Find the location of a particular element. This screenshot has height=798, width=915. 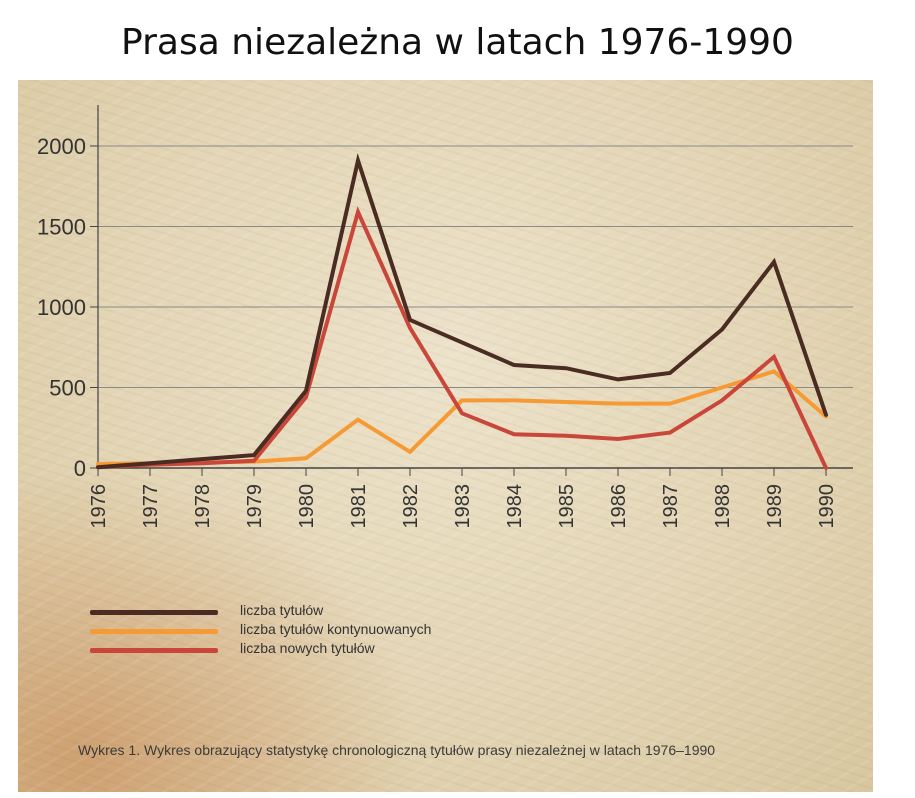

legend-item-continued: liczba tytułów kontynuowanych is located at coordinates (300, 630).